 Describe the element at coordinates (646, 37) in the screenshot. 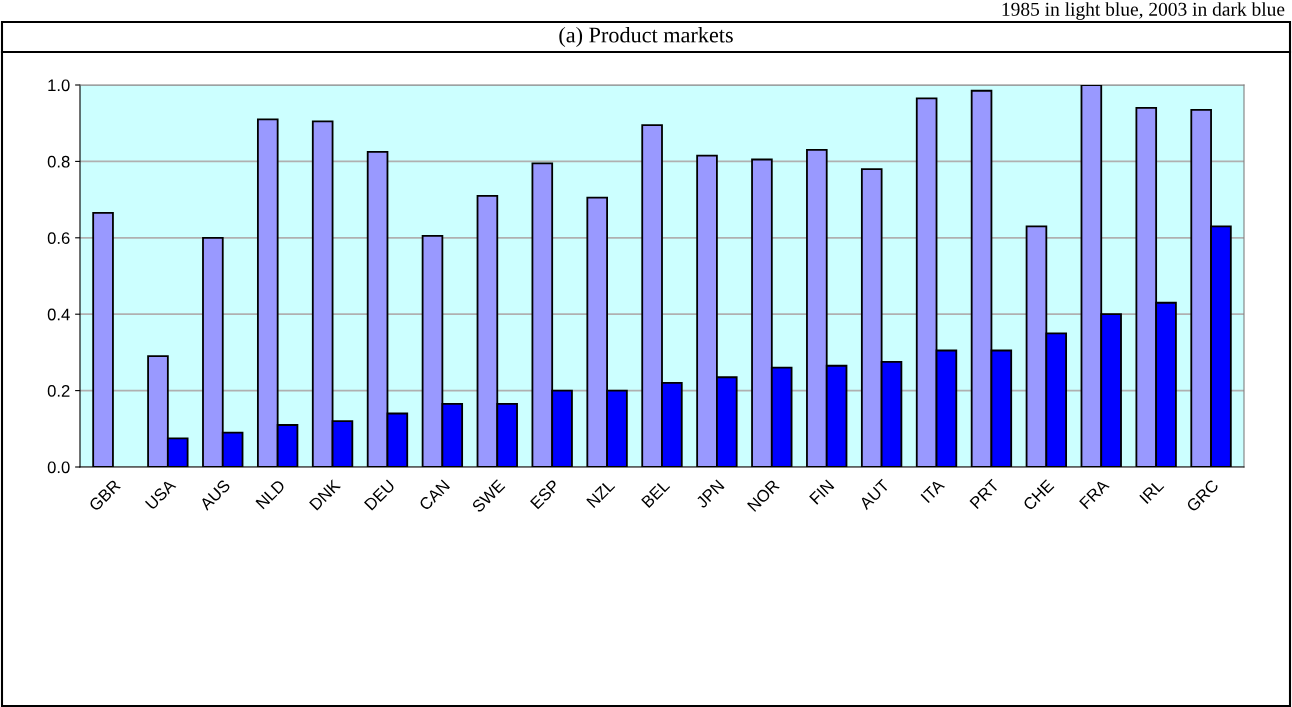

I see `chart-title: (a) Product markets` at that location.